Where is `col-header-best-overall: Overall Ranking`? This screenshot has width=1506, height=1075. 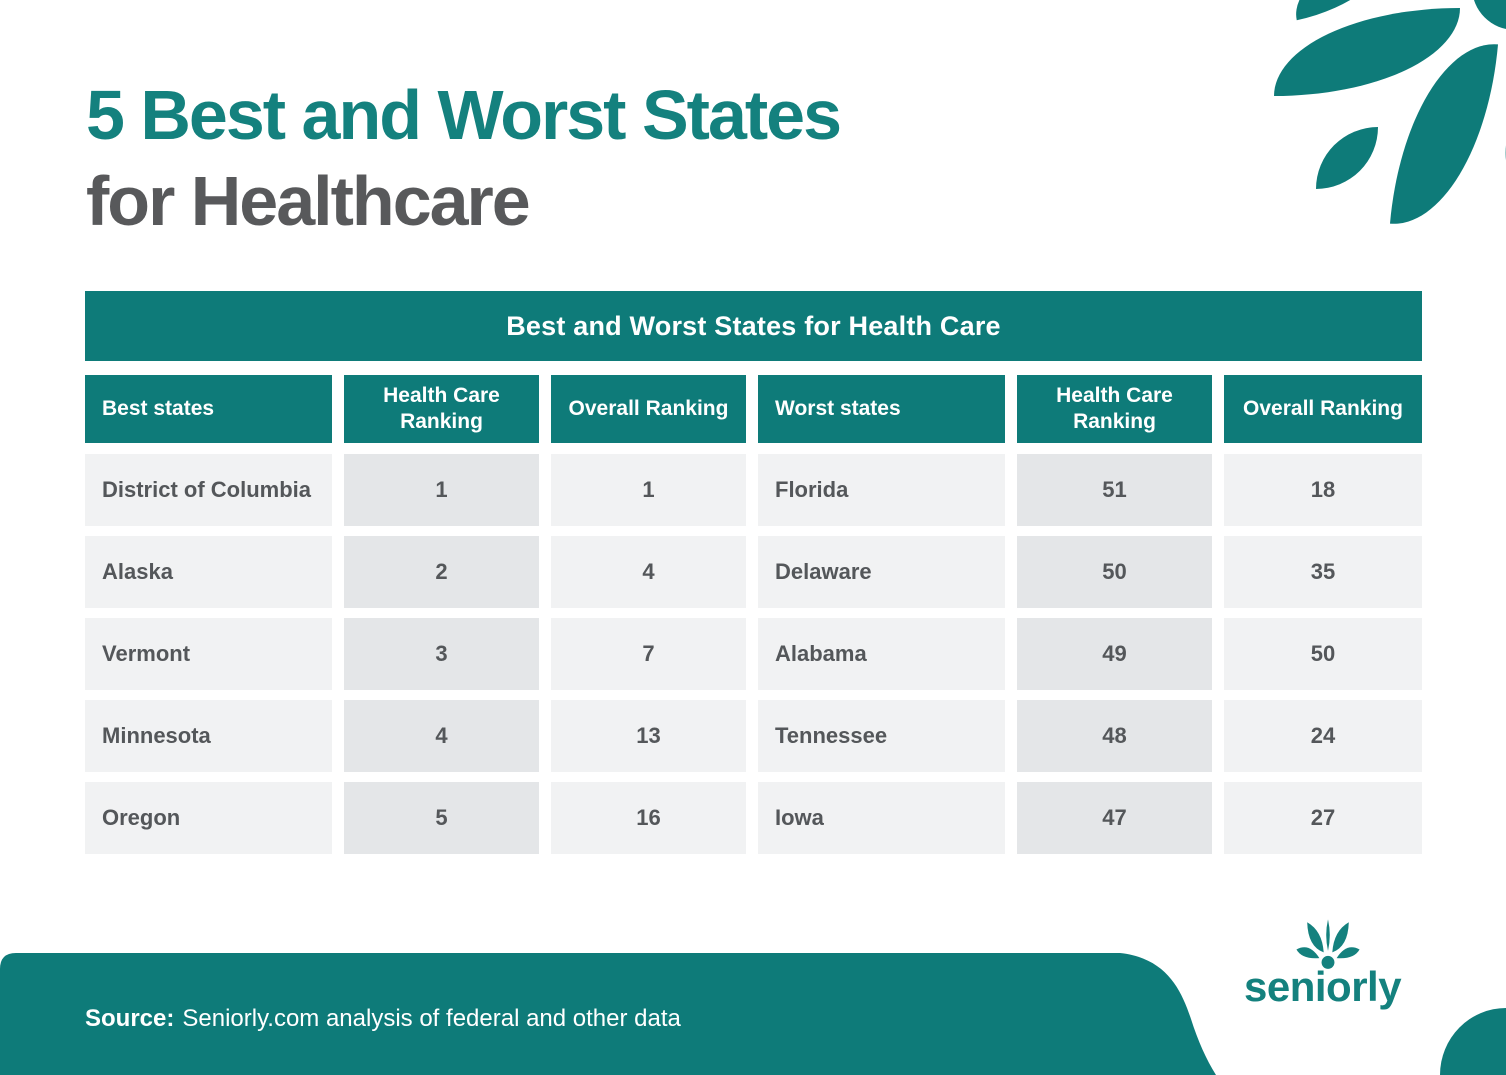
col-header-best-overall: Overall Ranking is located at coordinates (648, 409).